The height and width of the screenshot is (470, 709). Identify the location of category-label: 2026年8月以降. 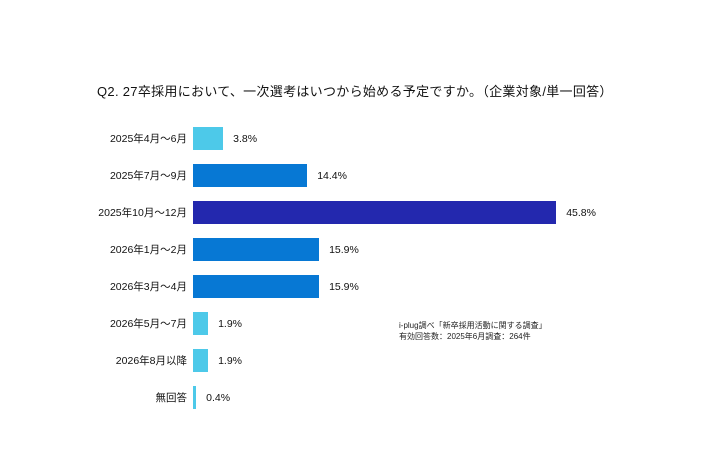
(151, 361).